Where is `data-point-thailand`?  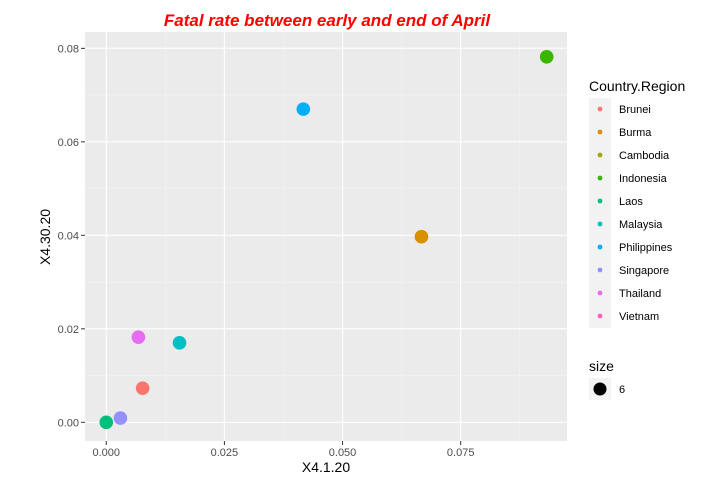
data-point-thailand is located at coordinates (138, 337).